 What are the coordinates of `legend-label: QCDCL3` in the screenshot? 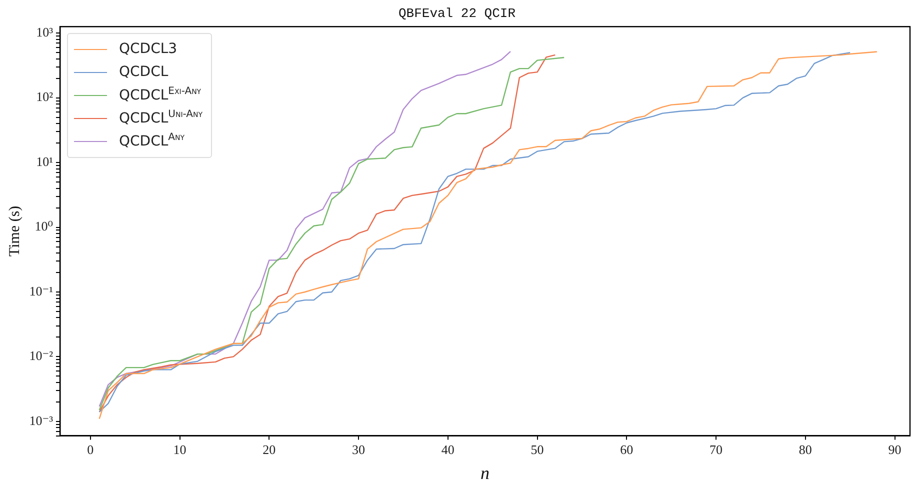 It's located at (148, 49).